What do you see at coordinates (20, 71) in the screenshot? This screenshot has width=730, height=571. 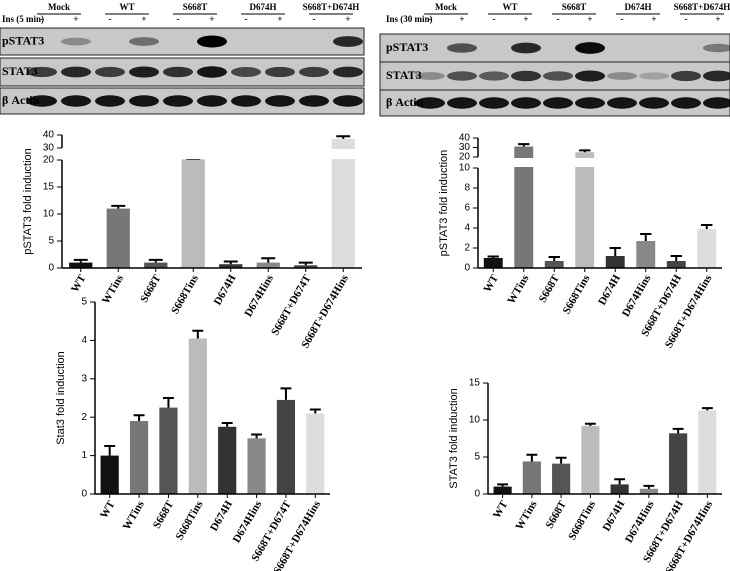 I see `row-label: STAT3` at bounding box center [20, 71].